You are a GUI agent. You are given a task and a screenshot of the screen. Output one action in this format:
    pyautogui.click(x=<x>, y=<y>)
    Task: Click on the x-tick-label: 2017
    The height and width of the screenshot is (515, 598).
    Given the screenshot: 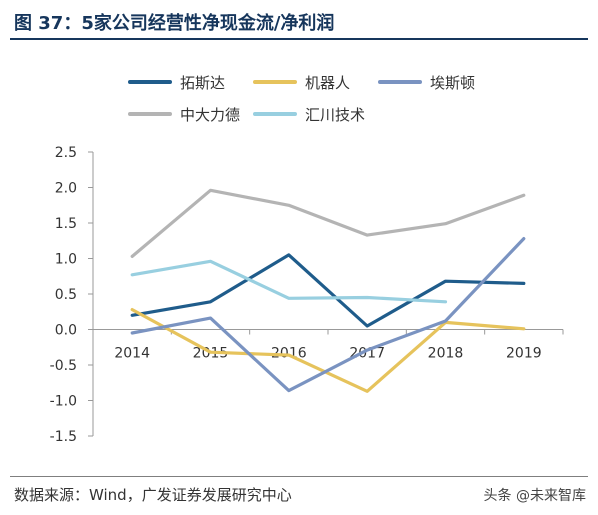 What is the action you would take?
    pyautogui.click(x=367, y=354)
    